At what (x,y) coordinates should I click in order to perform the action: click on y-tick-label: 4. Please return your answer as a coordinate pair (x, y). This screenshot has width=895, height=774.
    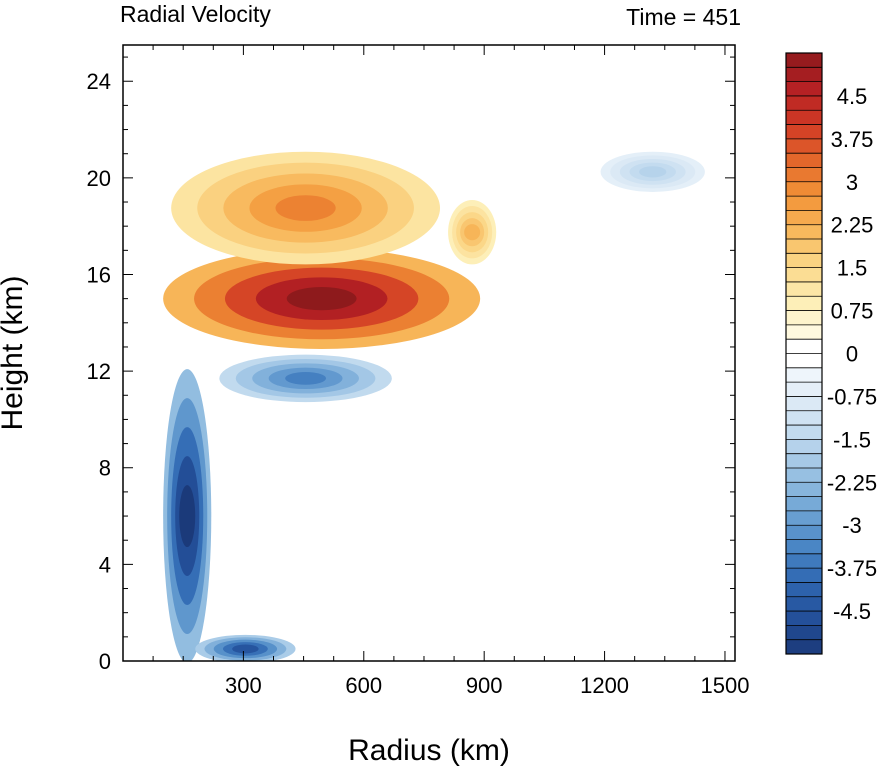
    Looking at the image, I should click on (105, 564).